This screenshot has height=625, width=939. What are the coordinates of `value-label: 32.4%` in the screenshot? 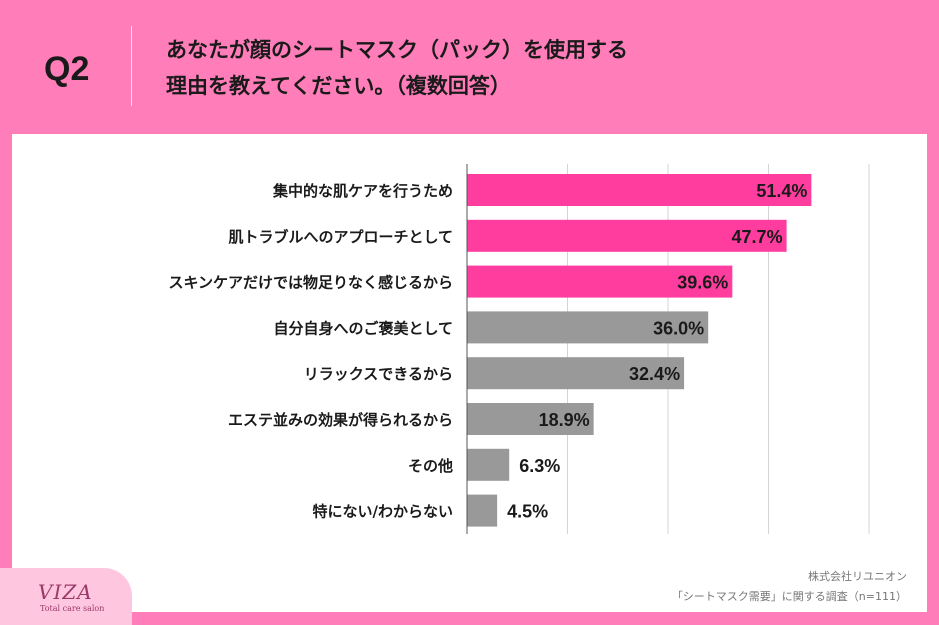 It's located at (654, 374).